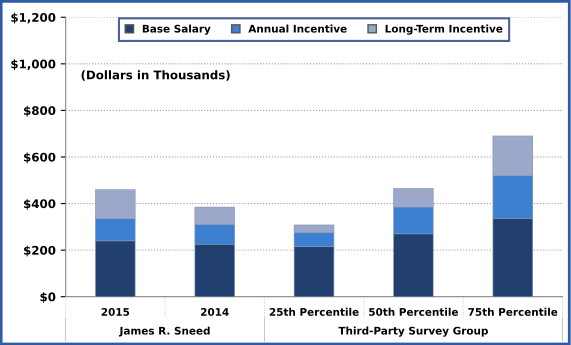 The image size is (571, 345). Describe the element at coordinates (40, 111) in the screenshot. I see `y-tick-label: $800` at that location.